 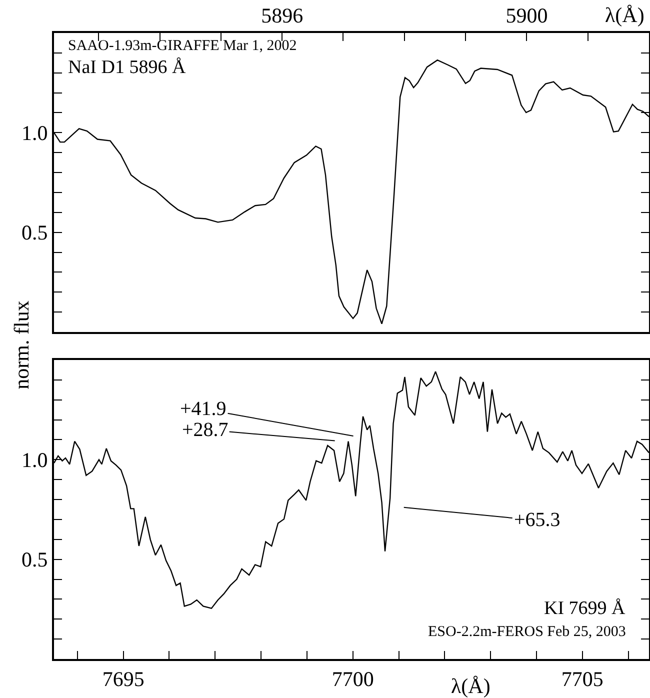 I want to click on y-axis-title: norm. flux, so click(x=22, y=345).